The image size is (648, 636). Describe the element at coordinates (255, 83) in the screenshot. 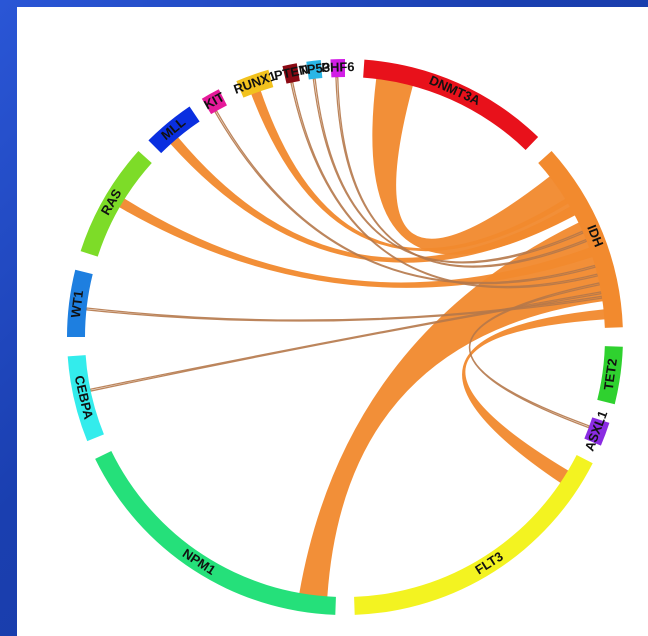

I see `segment-arc-runx1` at that location.